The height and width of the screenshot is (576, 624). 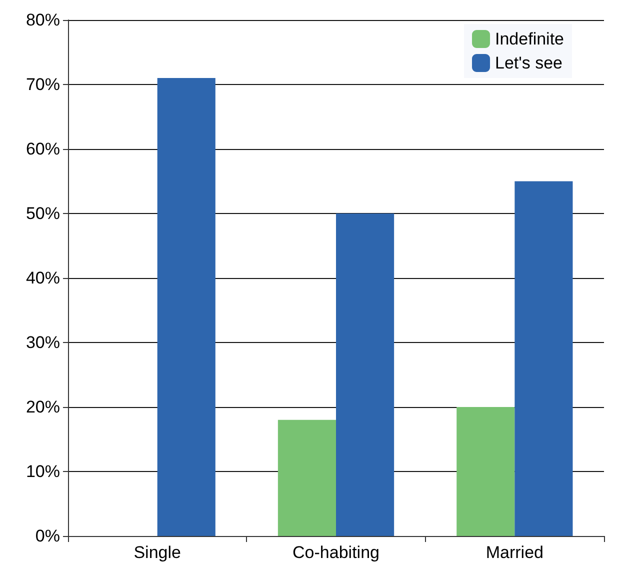 I want to click on y-tick-label: 10%, so click(x=43, y=471).